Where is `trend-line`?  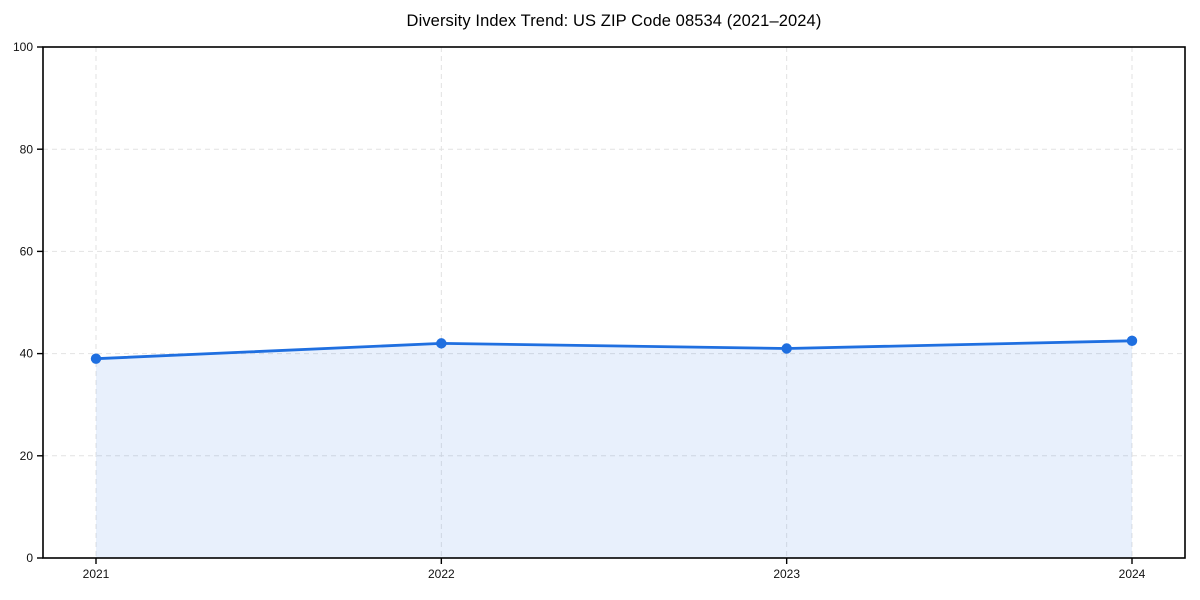
trend-line is located at coordinates (614, 350).